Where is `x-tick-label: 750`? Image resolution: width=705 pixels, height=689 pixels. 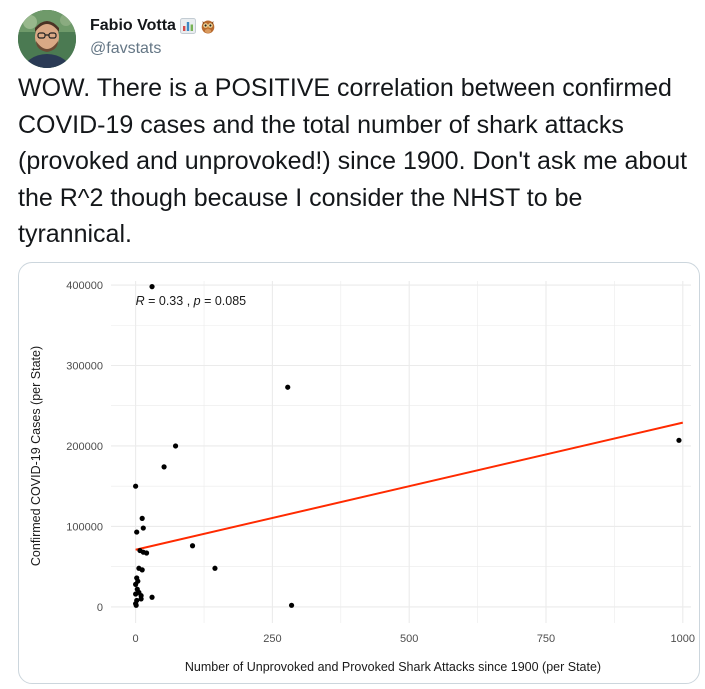
x-tick-label: 750 is located at coordinates (546, 639).